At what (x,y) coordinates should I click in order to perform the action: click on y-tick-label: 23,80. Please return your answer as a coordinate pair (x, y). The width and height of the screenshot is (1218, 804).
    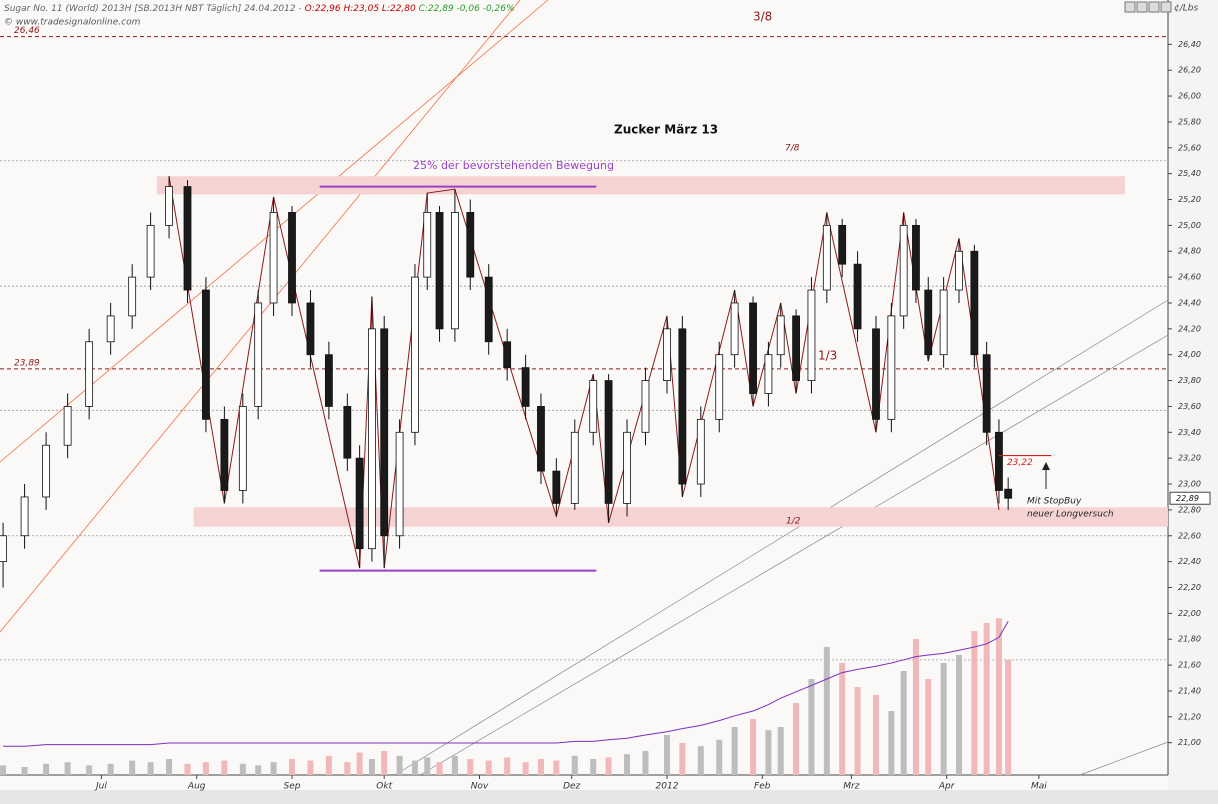
    Looking at the image, I should click on (1189, 380).